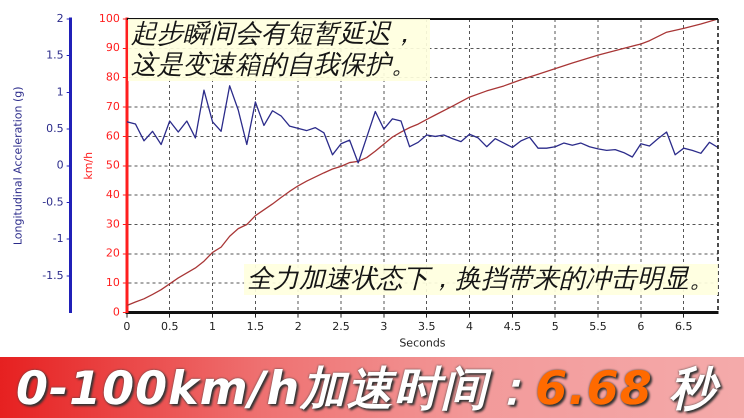 The height and width of the screenshot is (418, 744). I want to click on y-tick-label: 40, so click(113, 195).